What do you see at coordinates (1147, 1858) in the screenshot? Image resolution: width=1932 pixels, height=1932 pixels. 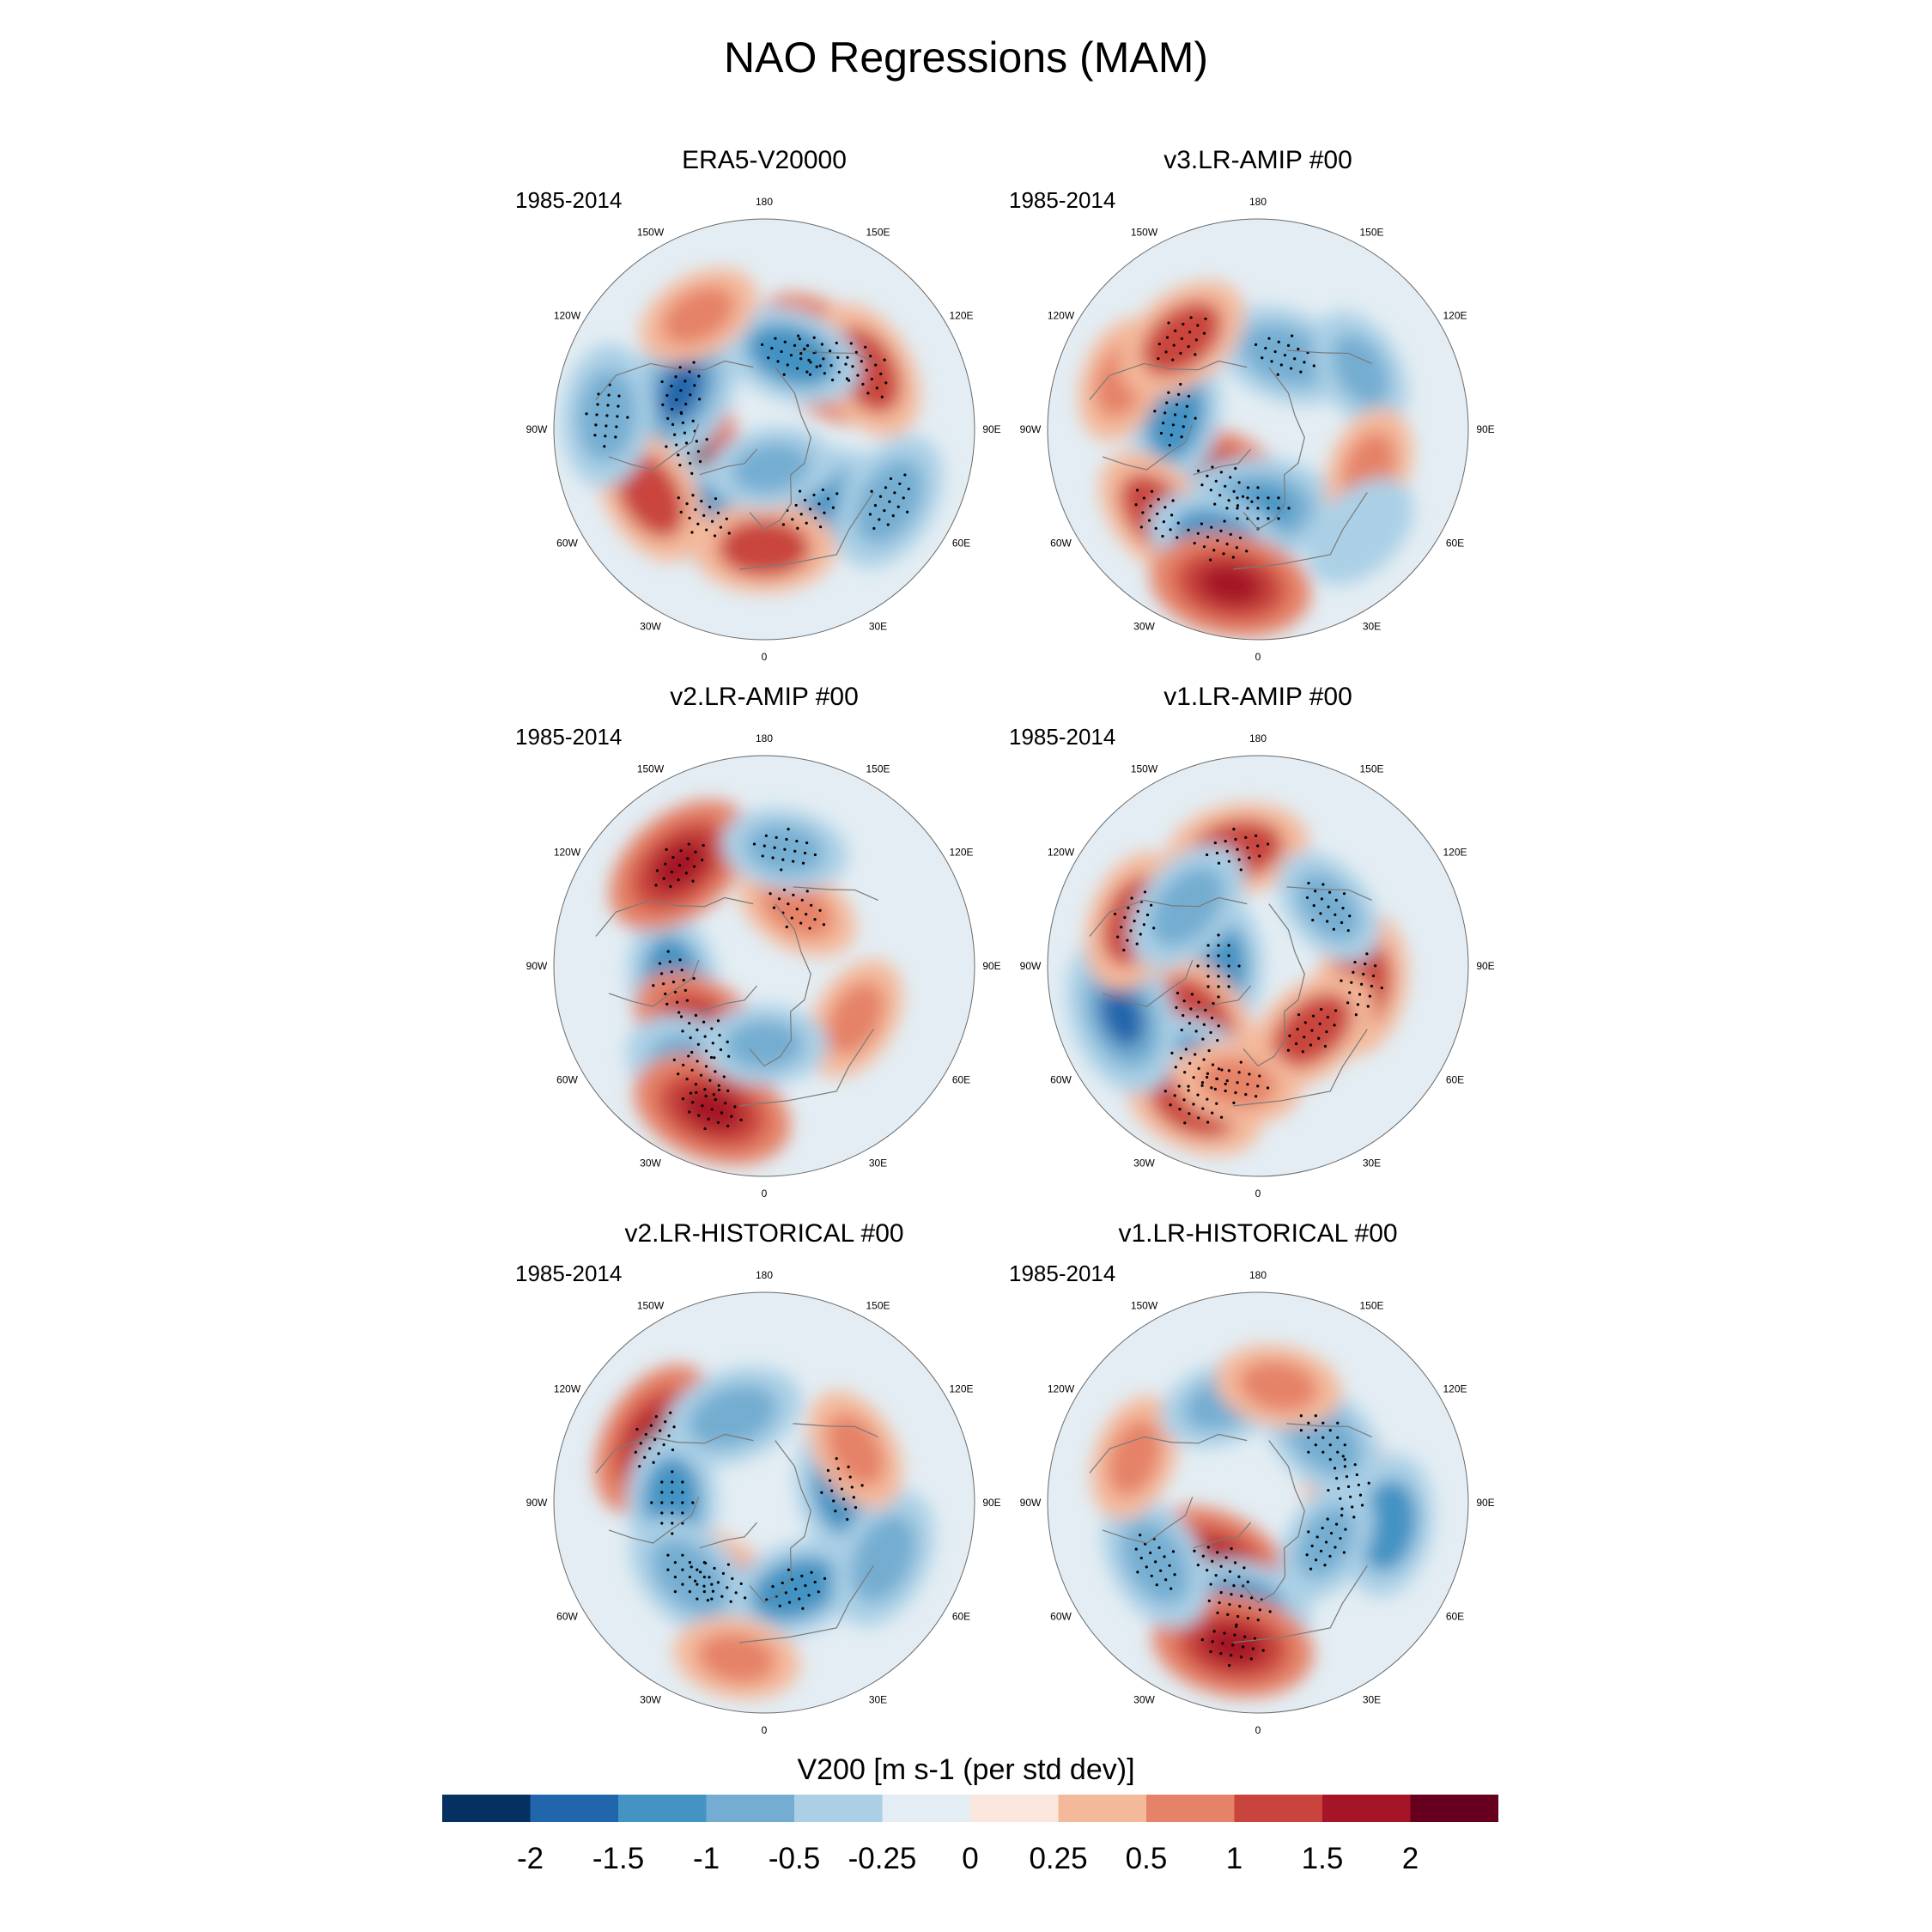 I see `colorbar-tick-label: 0.5` at bounding box center [1147, 1858].